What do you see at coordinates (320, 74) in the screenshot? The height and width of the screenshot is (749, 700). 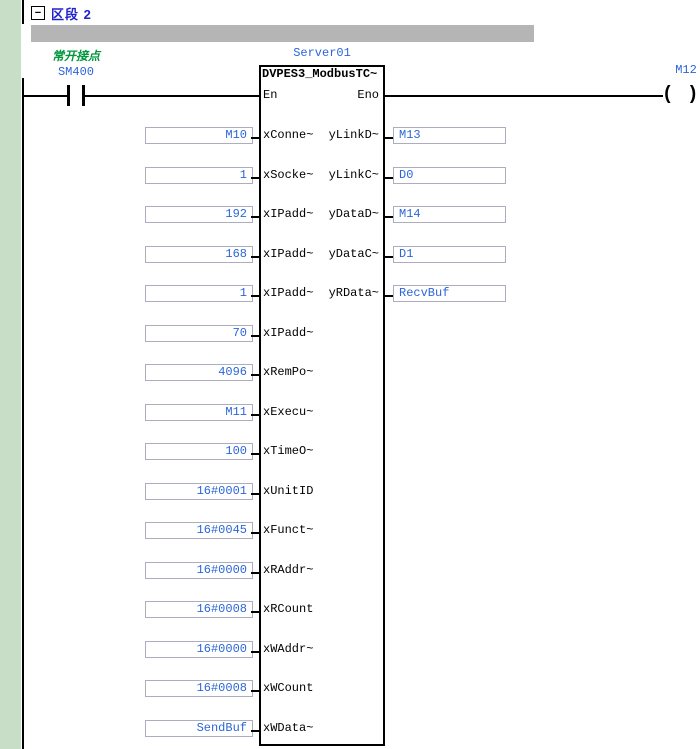 I see `fb-type-name: DVPES3_ModbusTC~` at bounding box center [320, 74].